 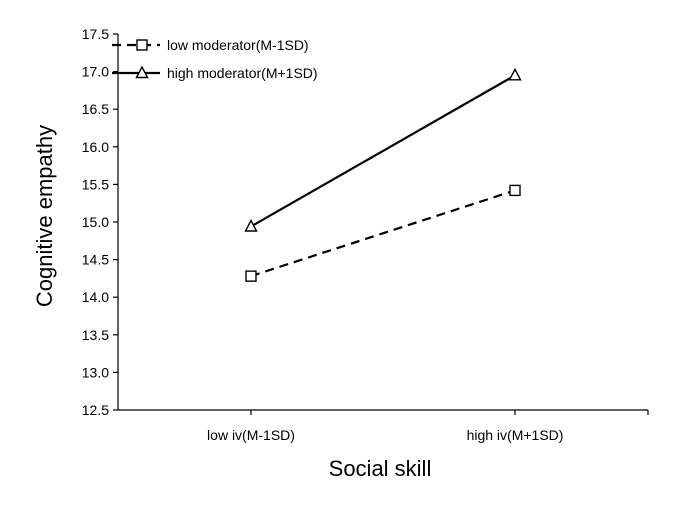 What do you see at coordinates (251, 435) in the screenshot?
I see `x-tick-label: low iv(M-1SD)` at bounding box center [251, 435].